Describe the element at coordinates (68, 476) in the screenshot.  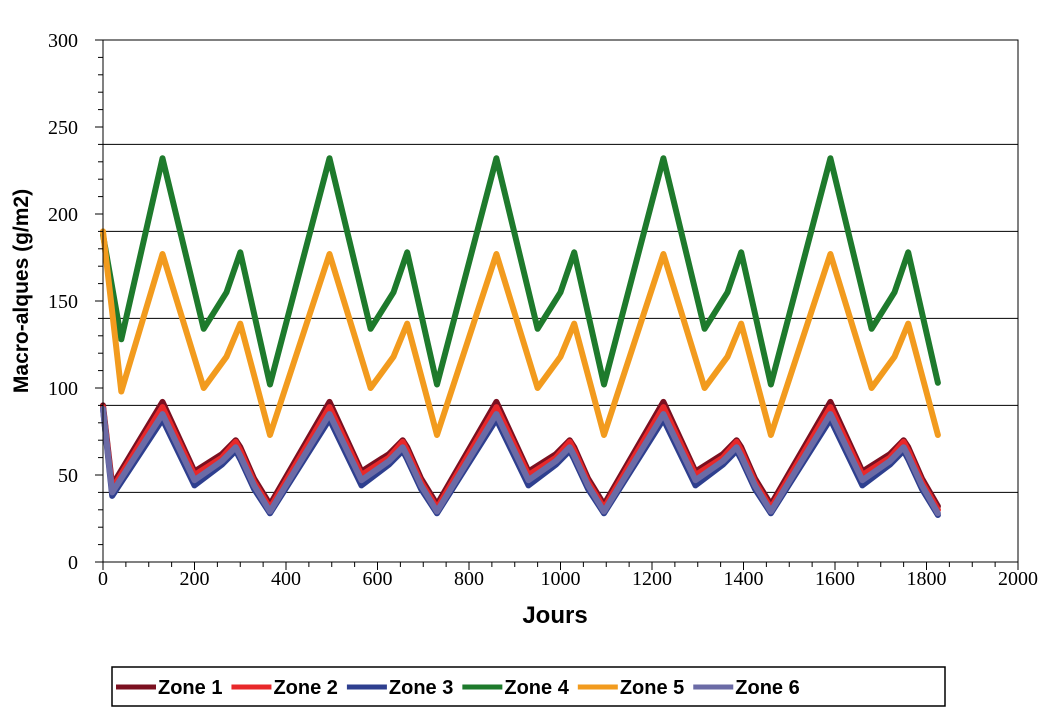
I see `y-tick-label: 50` at that location.